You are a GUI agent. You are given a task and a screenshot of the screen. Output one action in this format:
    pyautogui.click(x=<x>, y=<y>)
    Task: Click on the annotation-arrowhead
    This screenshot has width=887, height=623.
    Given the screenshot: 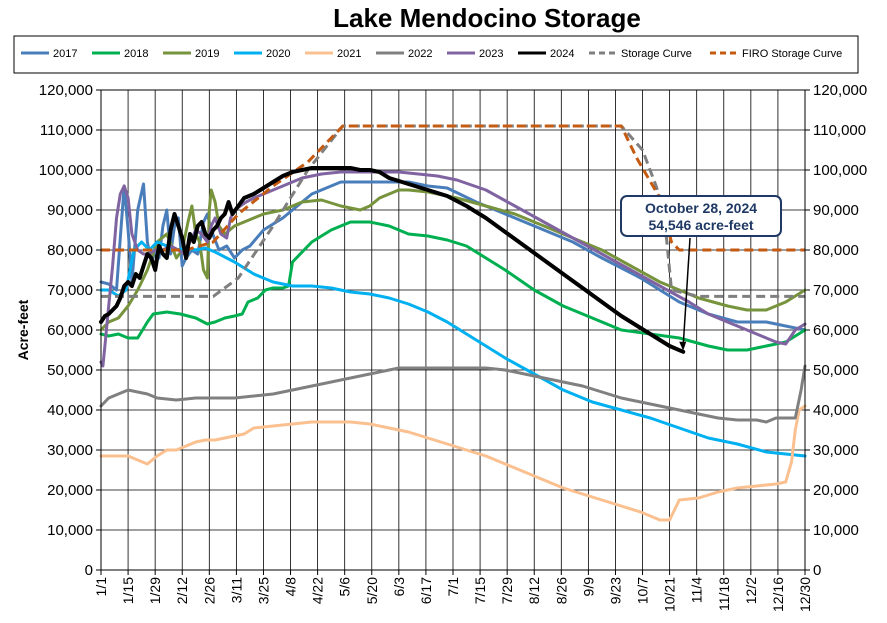 What is the action you would take?
    pyautogui.click(x=683, y=346)
    